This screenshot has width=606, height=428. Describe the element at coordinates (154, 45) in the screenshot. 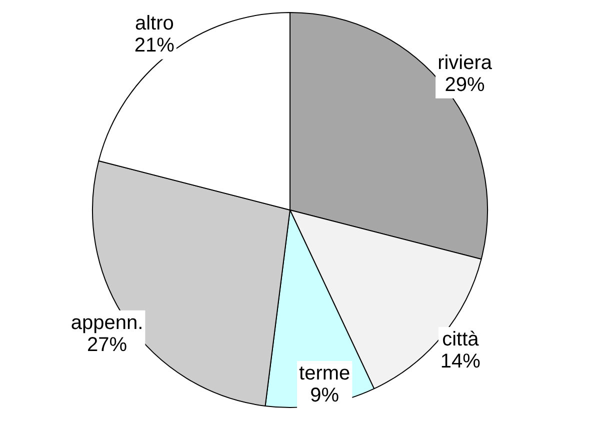

I see `data-label: 21%` at that location.